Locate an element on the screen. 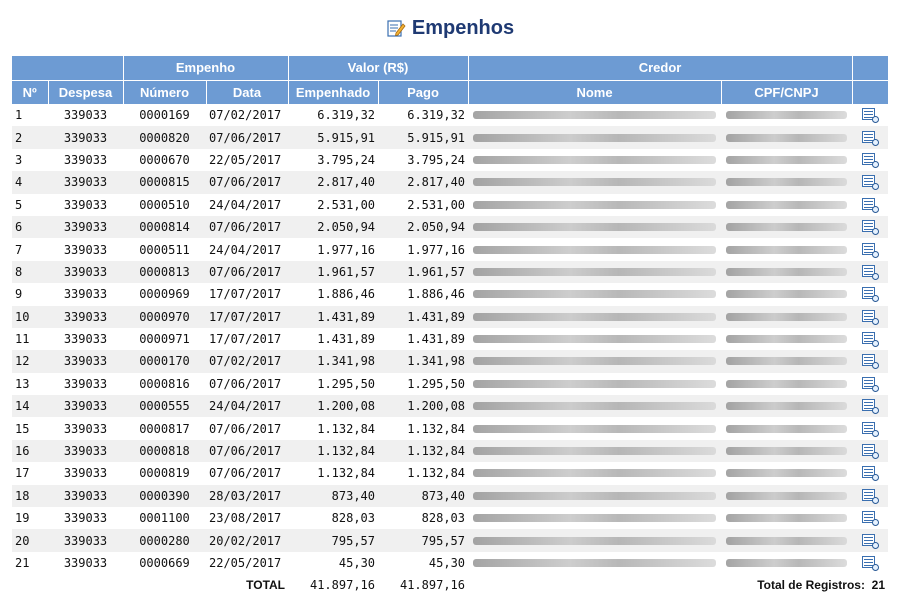 The height and width of the screenshot is (607, 900). row-numero: 0000815 is located at coordinates (164, 182).